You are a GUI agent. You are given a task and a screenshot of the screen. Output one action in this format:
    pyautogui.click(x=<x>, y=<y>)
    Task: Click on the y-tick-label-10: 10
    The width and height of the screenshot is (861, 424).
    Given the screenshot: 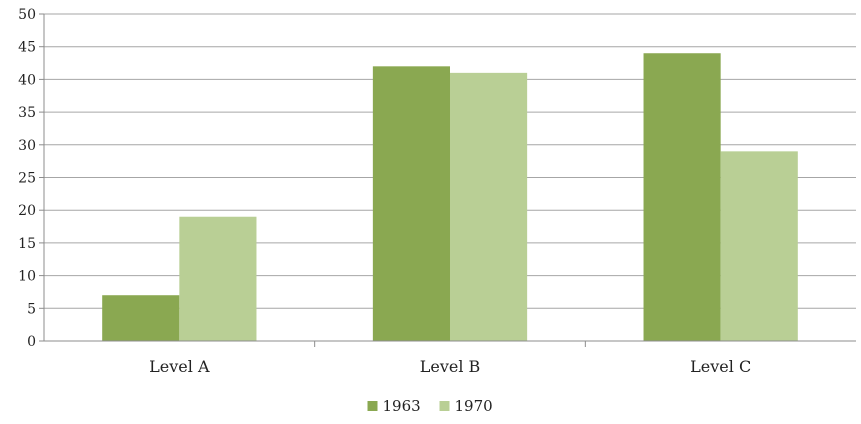 What is the action you would take?
    pyautogui.click(x=27, y=277)
    